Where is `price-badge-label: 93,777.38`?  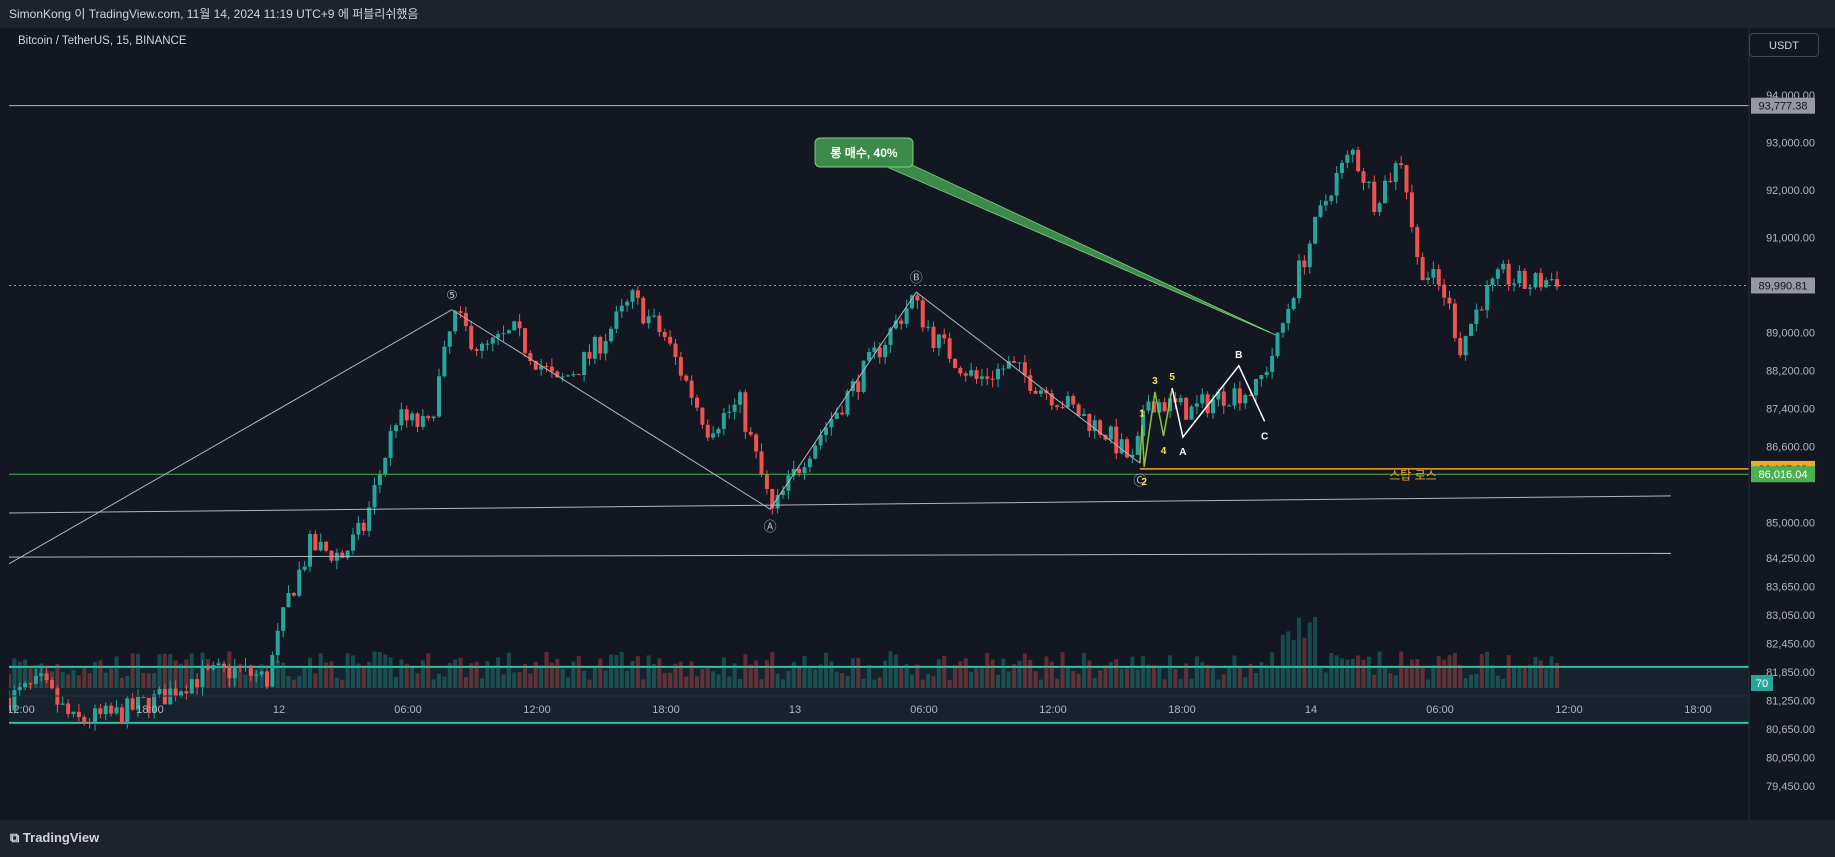
price-badge-label: 93,777.38 is located at coordinates (1783, 107).